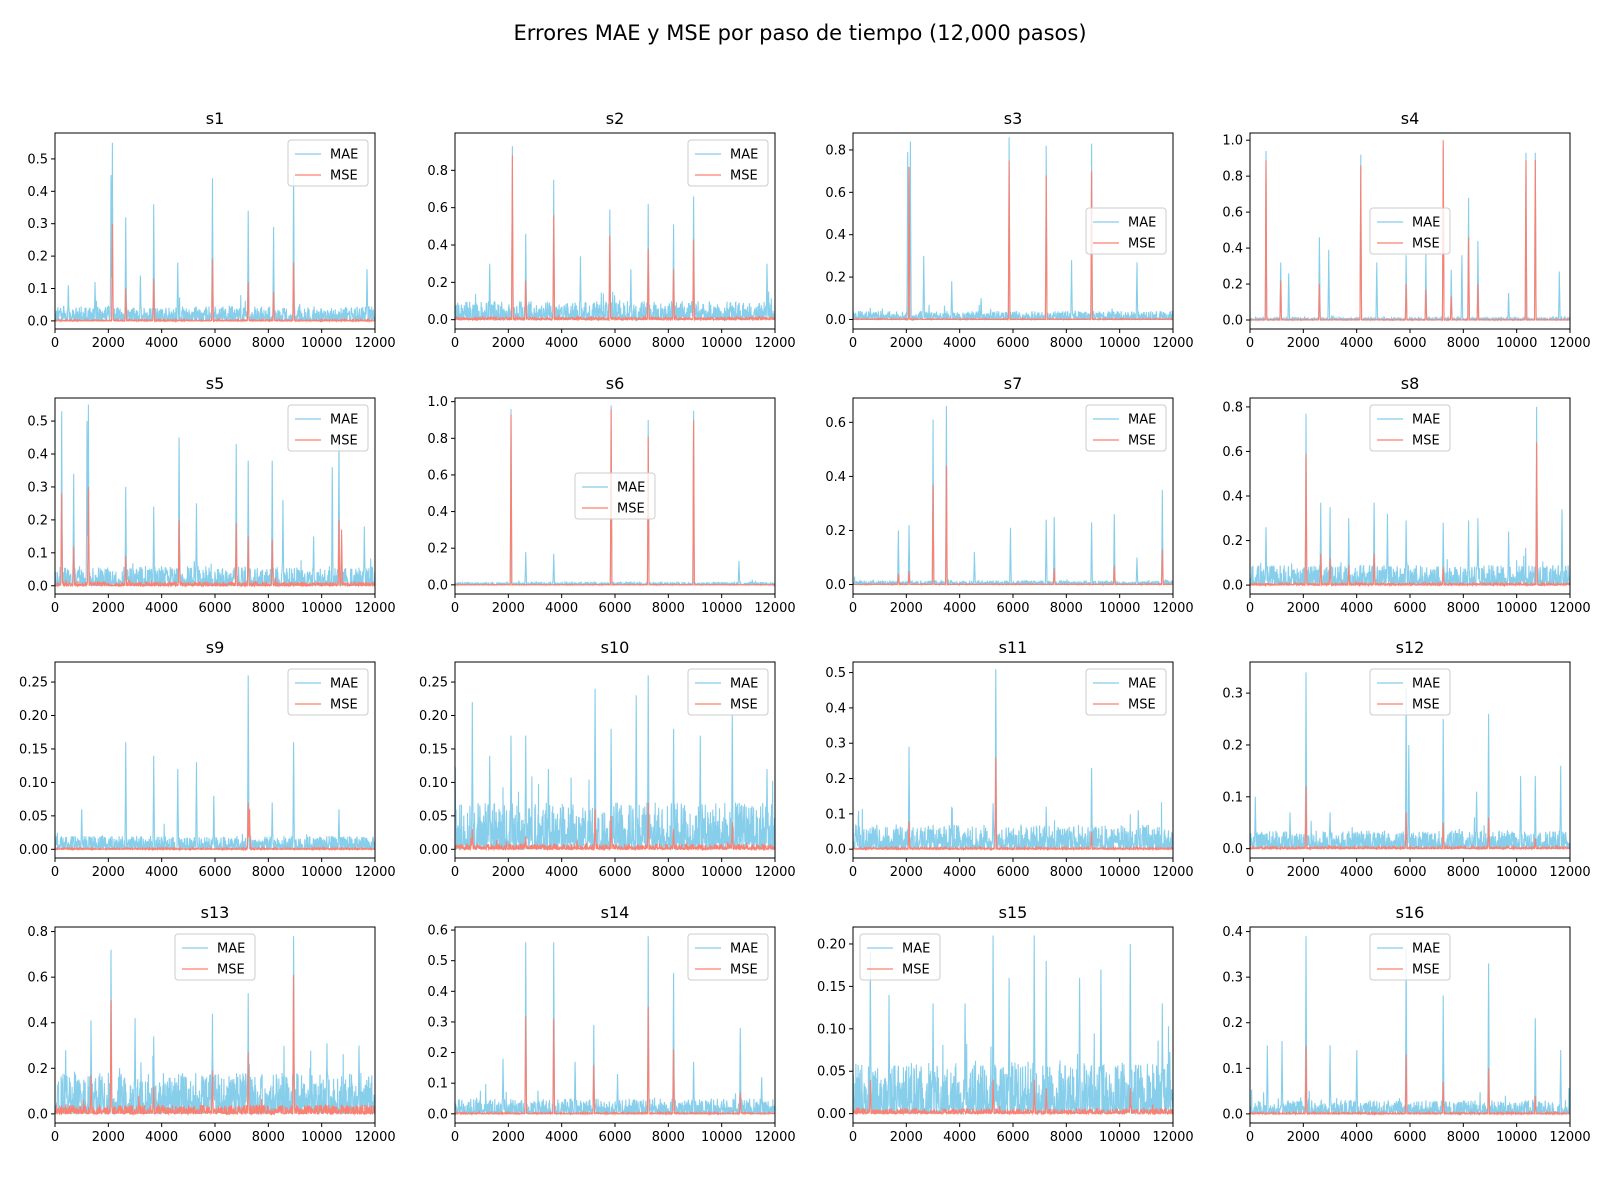 The image size is (1600, 1200). What do you see at coordinates (33, 749) in the screenshot?
I see `y-tick-label: 0.15` at bounding box center [33, 749].